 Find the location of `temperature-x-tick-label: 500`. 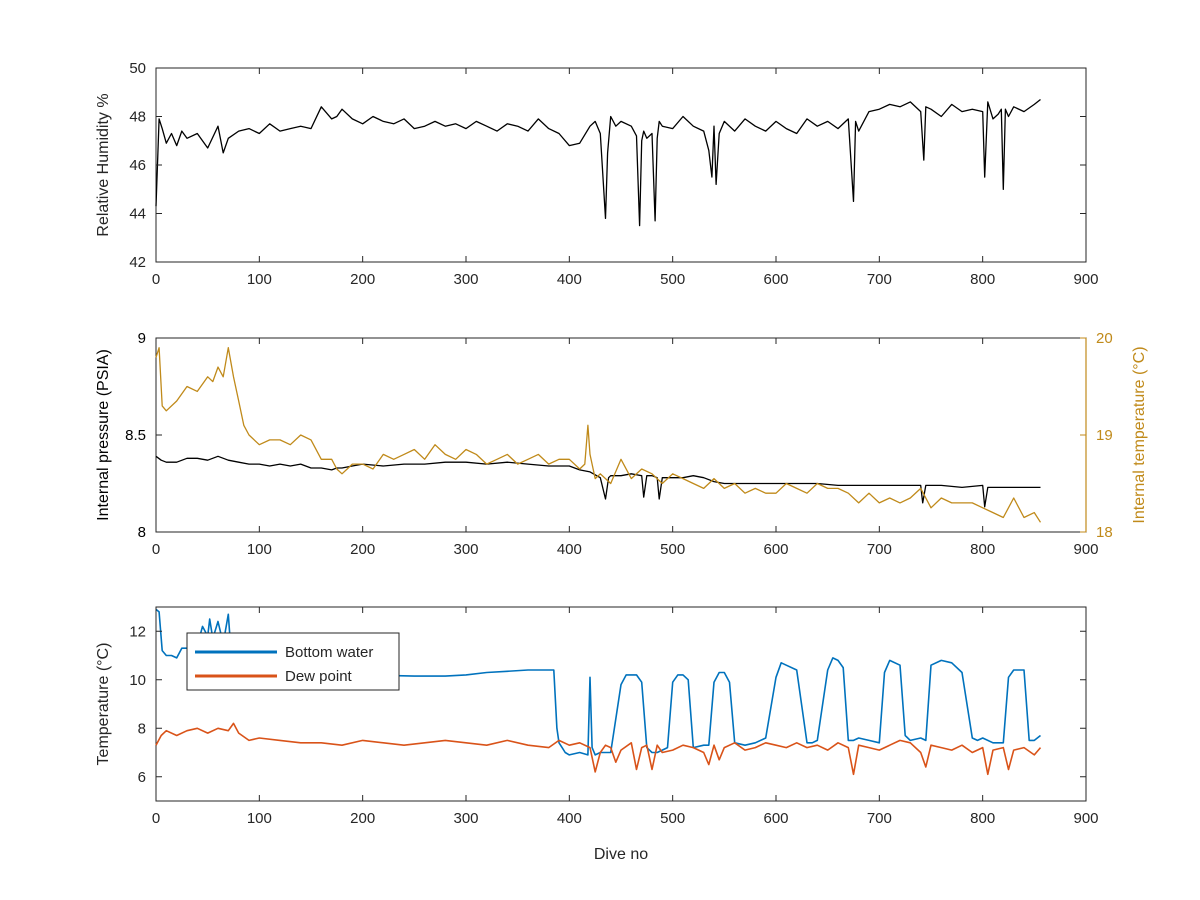

temperature-x-tick-label: 500 is located at coordinates (672, 818).